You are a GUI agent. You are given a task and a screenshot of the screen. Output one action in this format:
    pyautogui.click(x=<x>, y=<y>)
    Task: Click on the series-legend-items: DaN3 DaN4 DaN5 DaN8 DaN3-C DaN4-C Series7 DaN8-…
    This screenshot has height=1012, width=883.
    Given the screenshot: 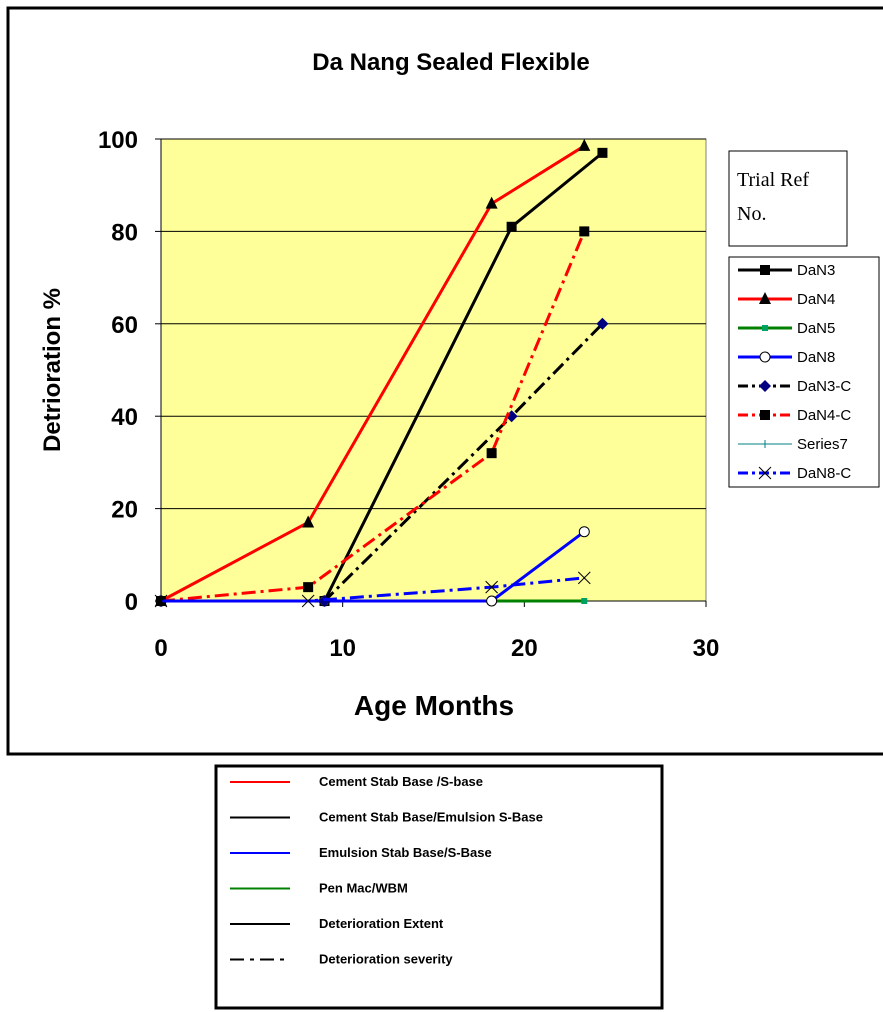 What is the action you would take?
    pyautogui.click(x=794, y=372)
    